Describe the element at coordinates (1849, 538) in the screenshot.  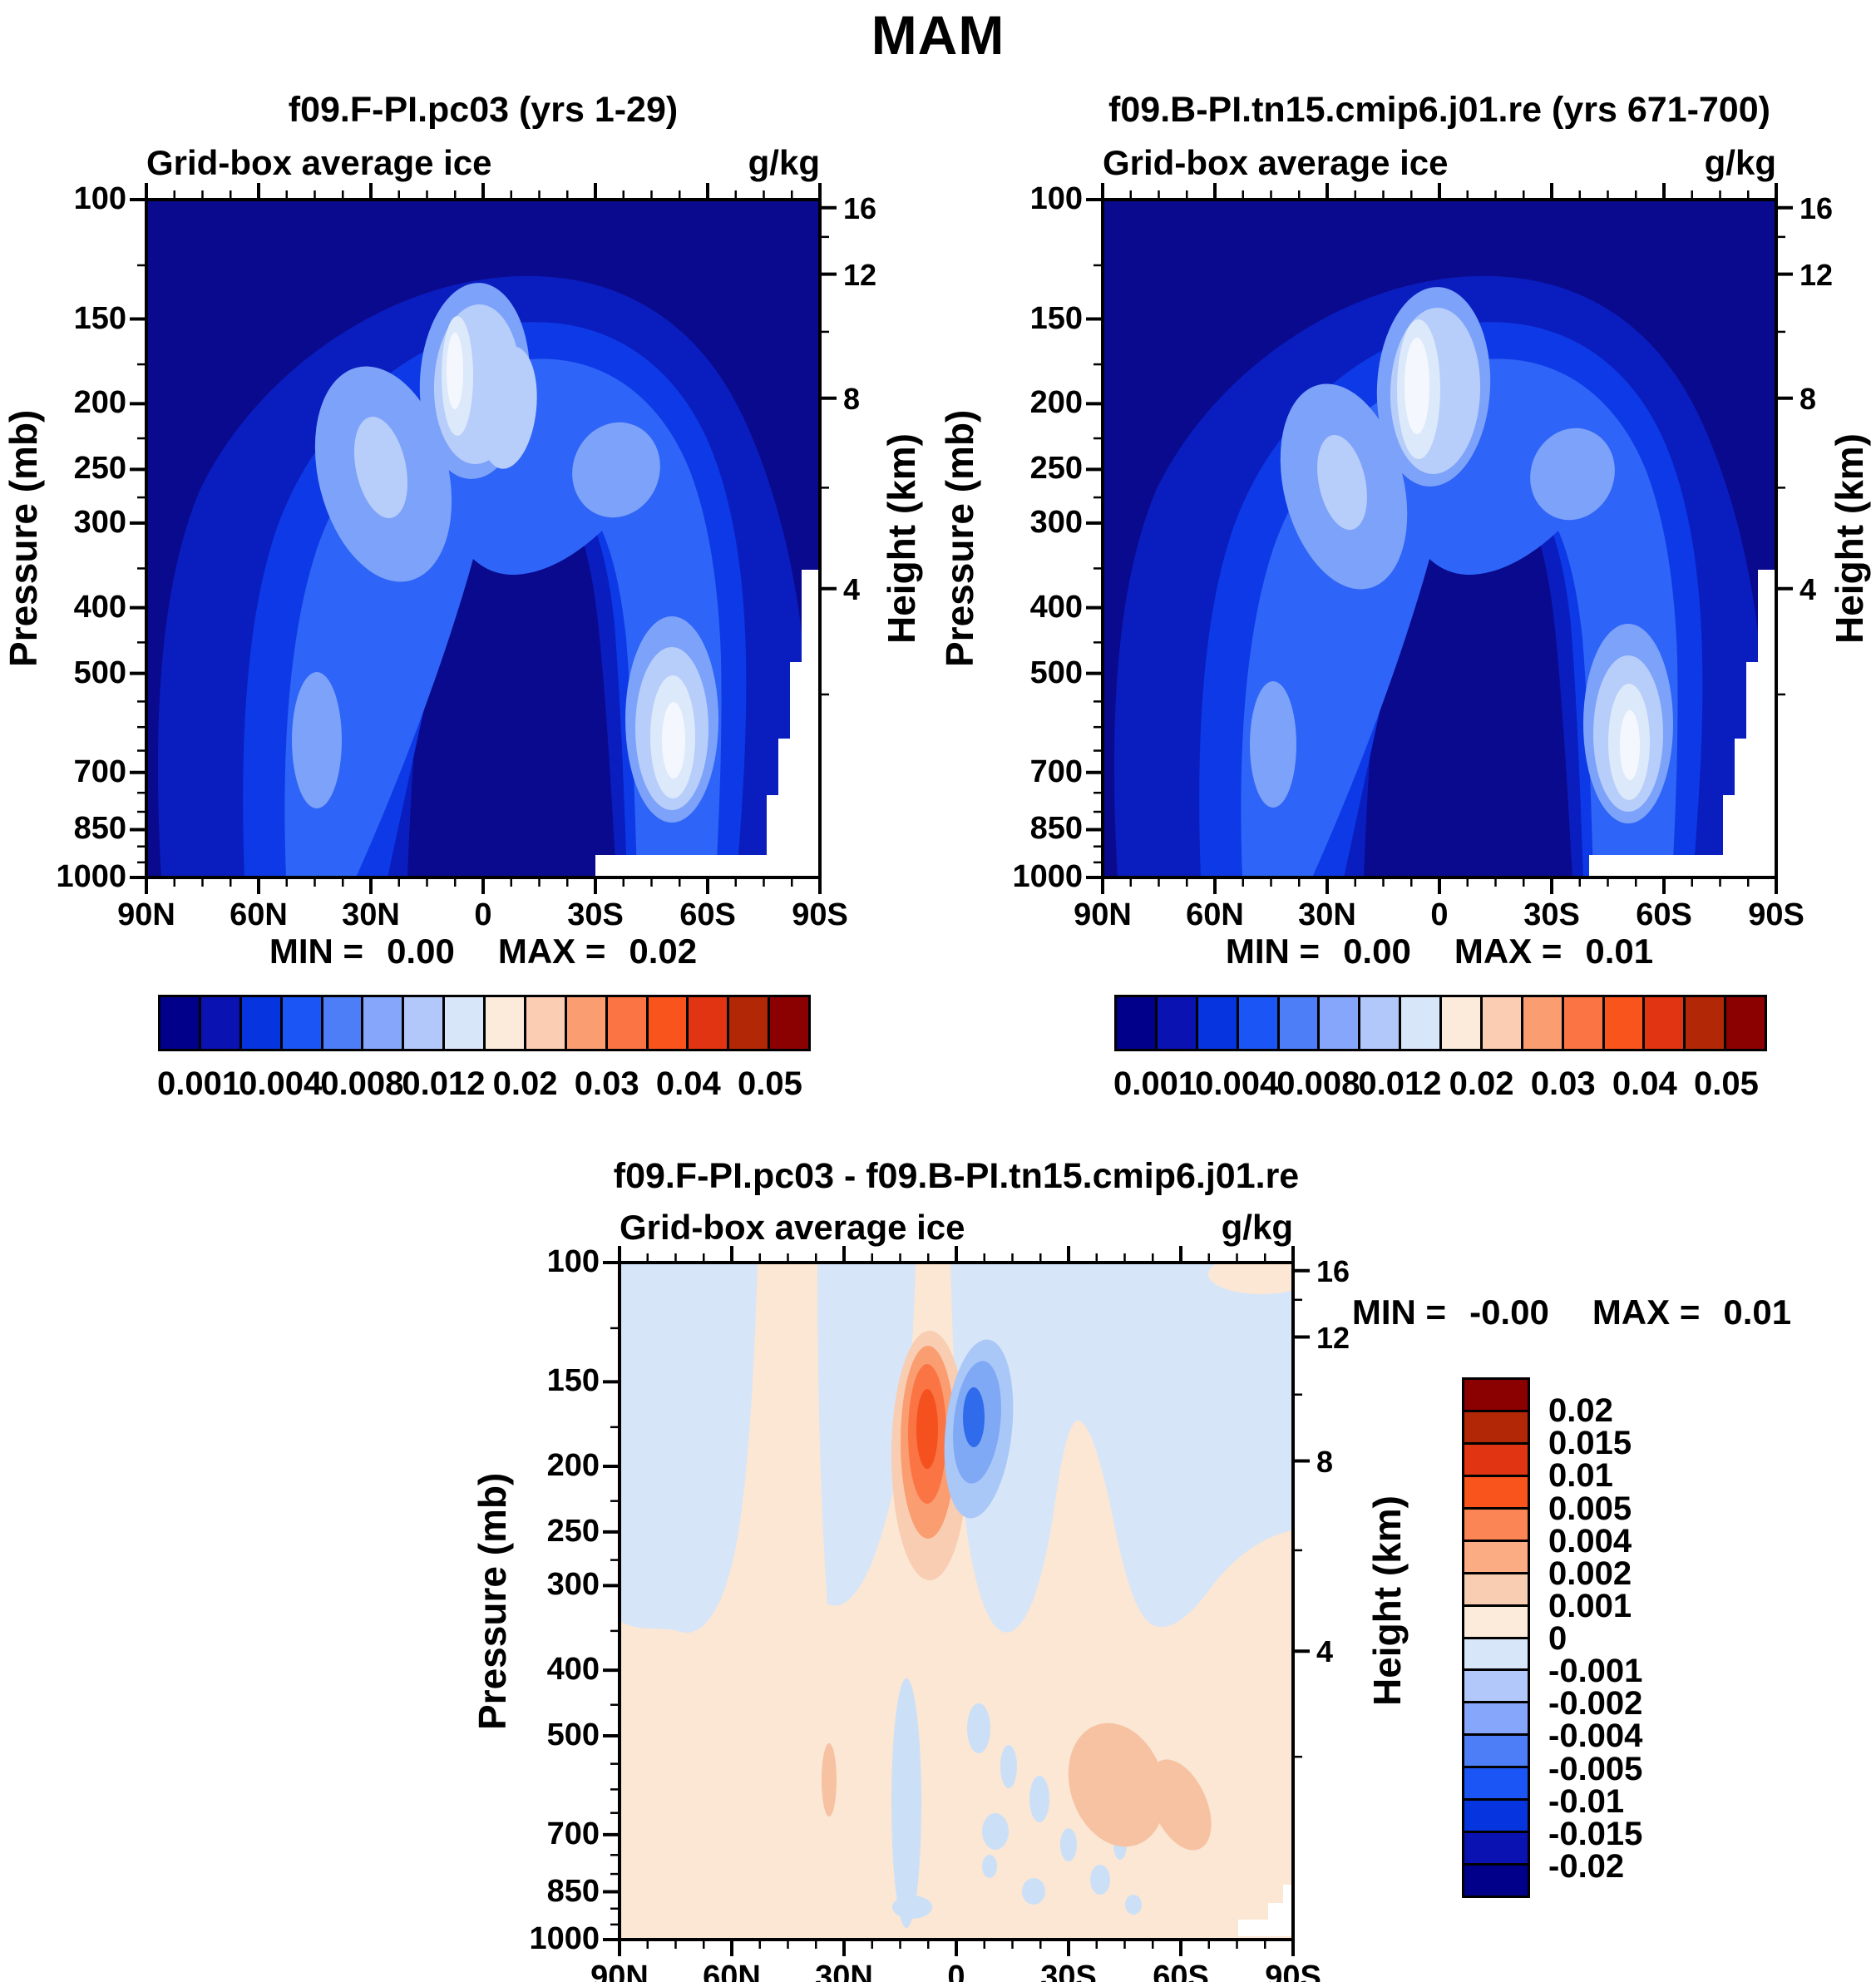
I see `panel-right-height-axis-label: Height (km)` at that location.